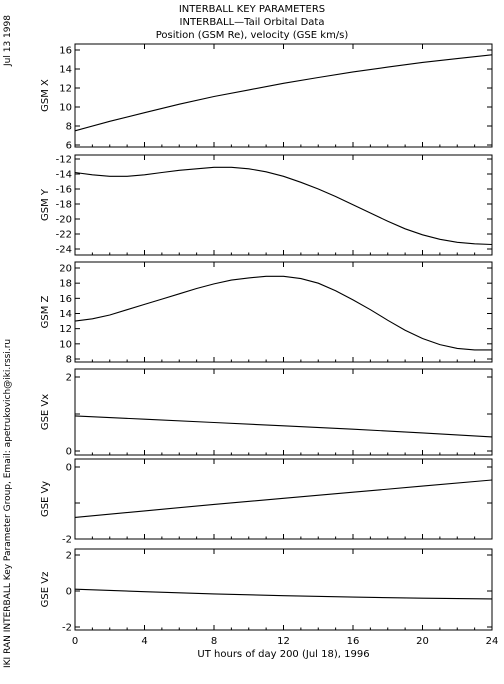  What do you see at coordinates (45, 499) in the screenshot?
I see `y-axis-label: GSE Vy` at bounding box center [45, 499].